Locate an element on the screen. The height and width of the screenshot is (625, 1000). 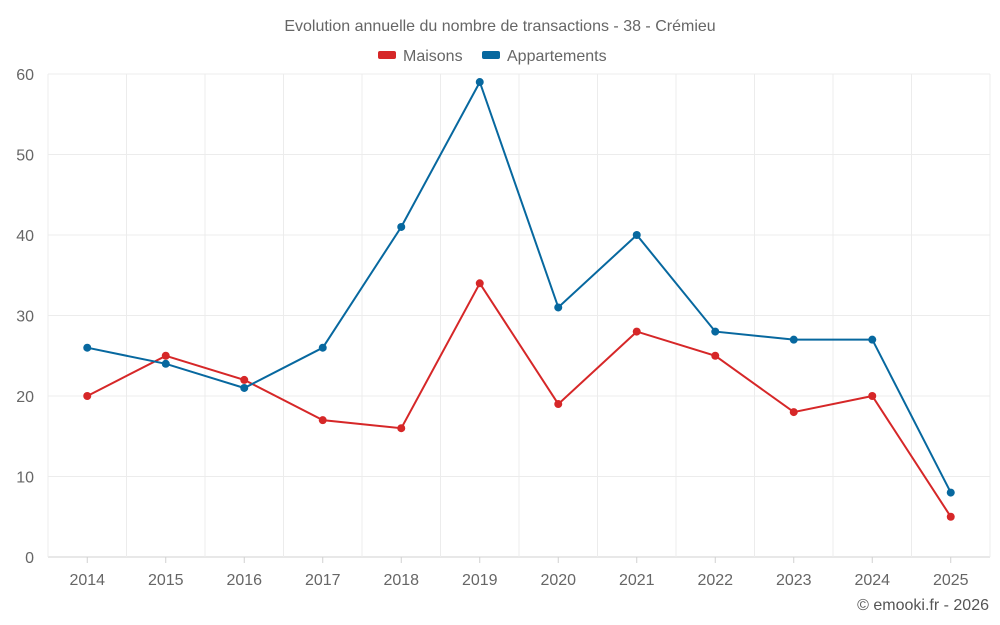
x-tick-label: 2024 is located at coordinates (872, 580).